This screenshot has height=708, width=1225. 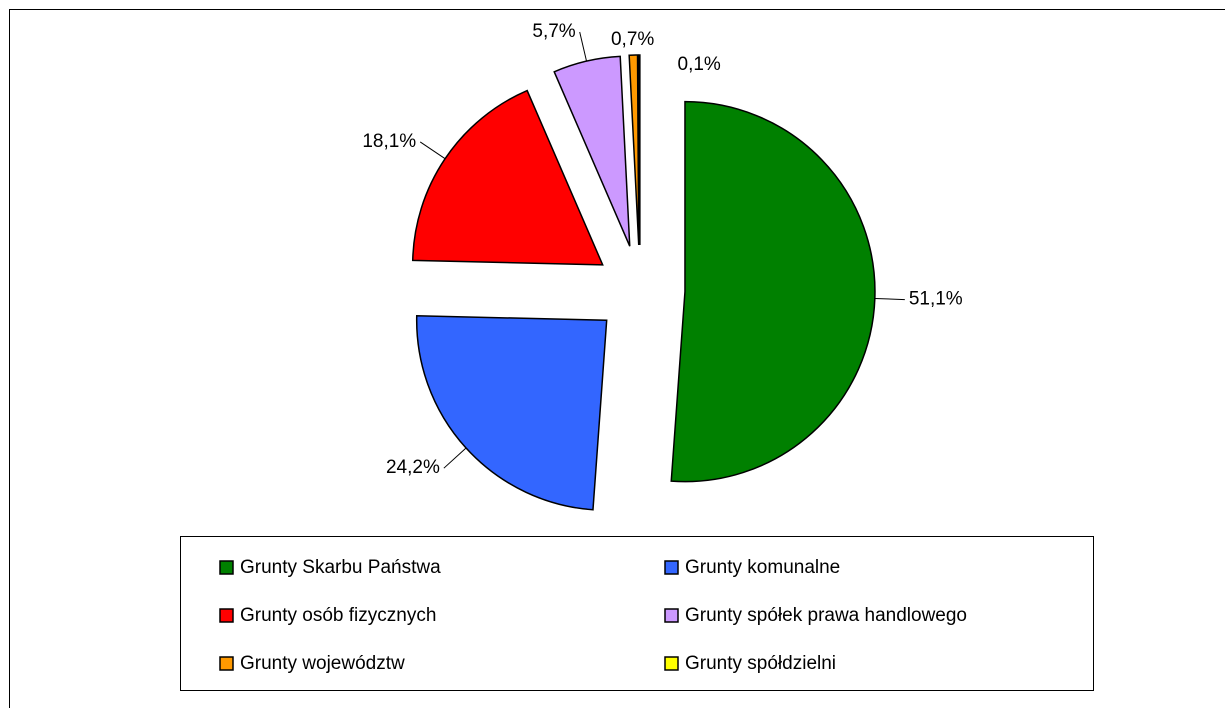 I want to click on legend-label: Grunty osób fizycznych, so click(x=338, y=615).